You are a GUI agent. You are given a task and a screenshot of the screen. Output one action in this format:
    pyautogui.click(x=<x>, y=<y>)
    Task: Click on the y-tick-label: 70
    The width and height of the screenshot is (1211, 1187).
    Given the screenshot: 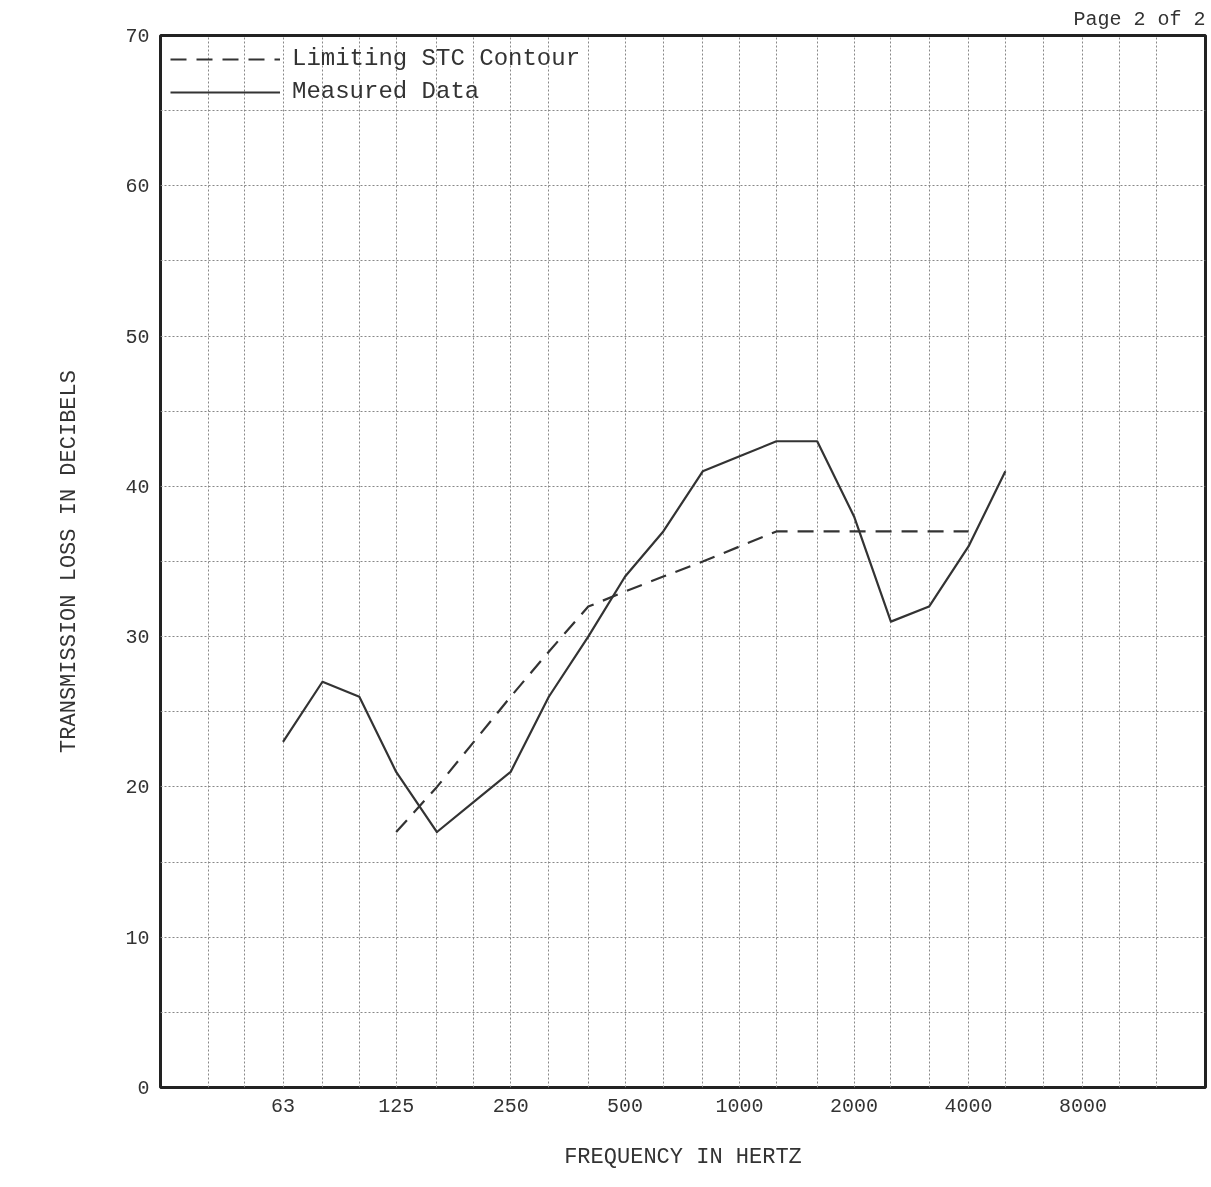 What is the action you would take?
    pyautogui.click(x=137, y=36)
    